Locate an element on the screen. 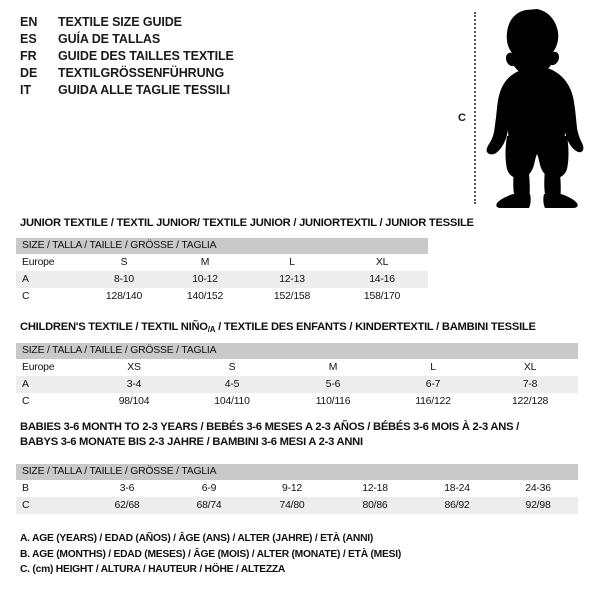  table-cell: 12-18 is located at coordinates (375, 488).